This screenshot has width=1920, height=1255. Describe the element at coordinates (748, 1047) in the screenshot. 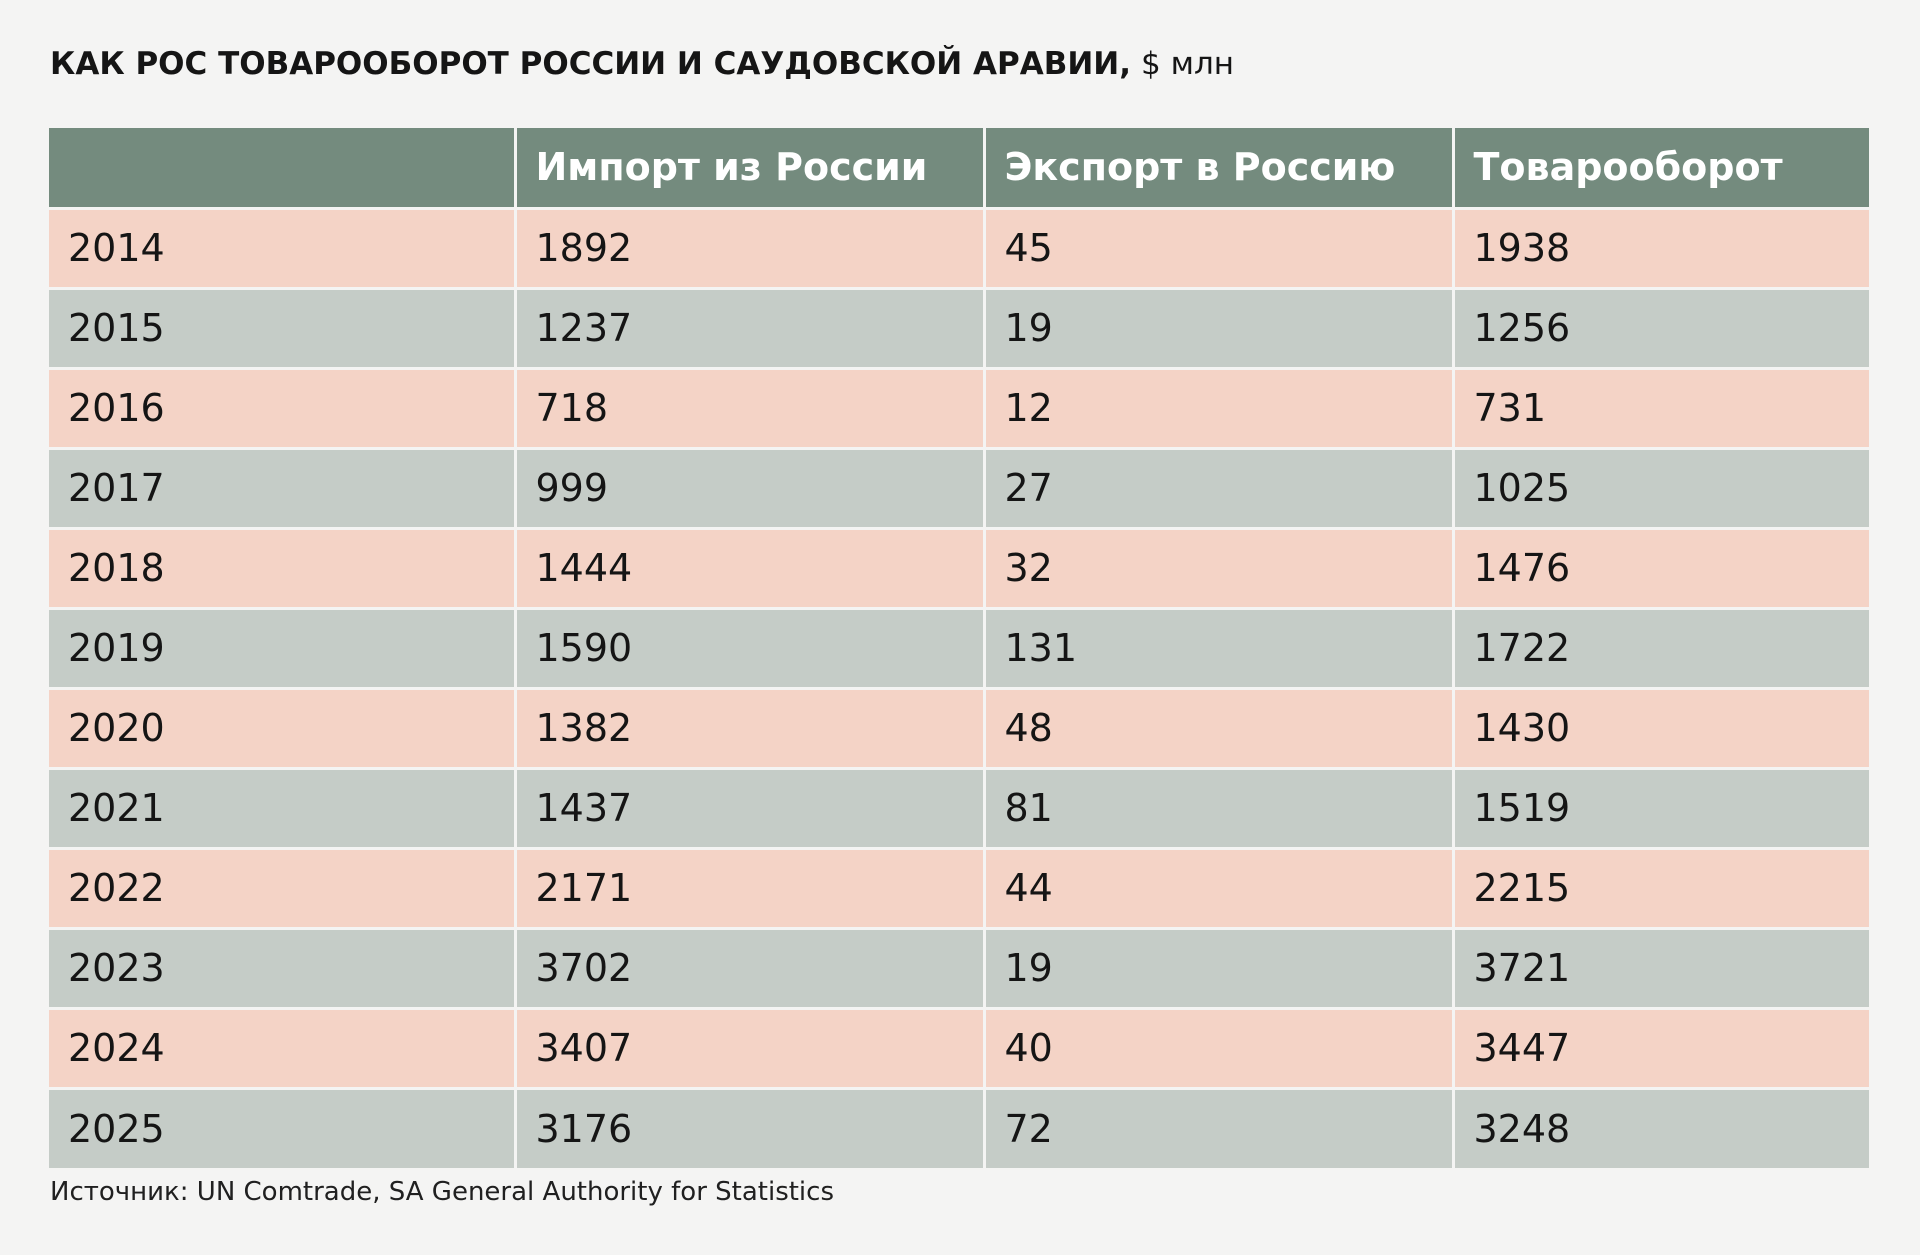

I see `cell-import: 3407` at that location.